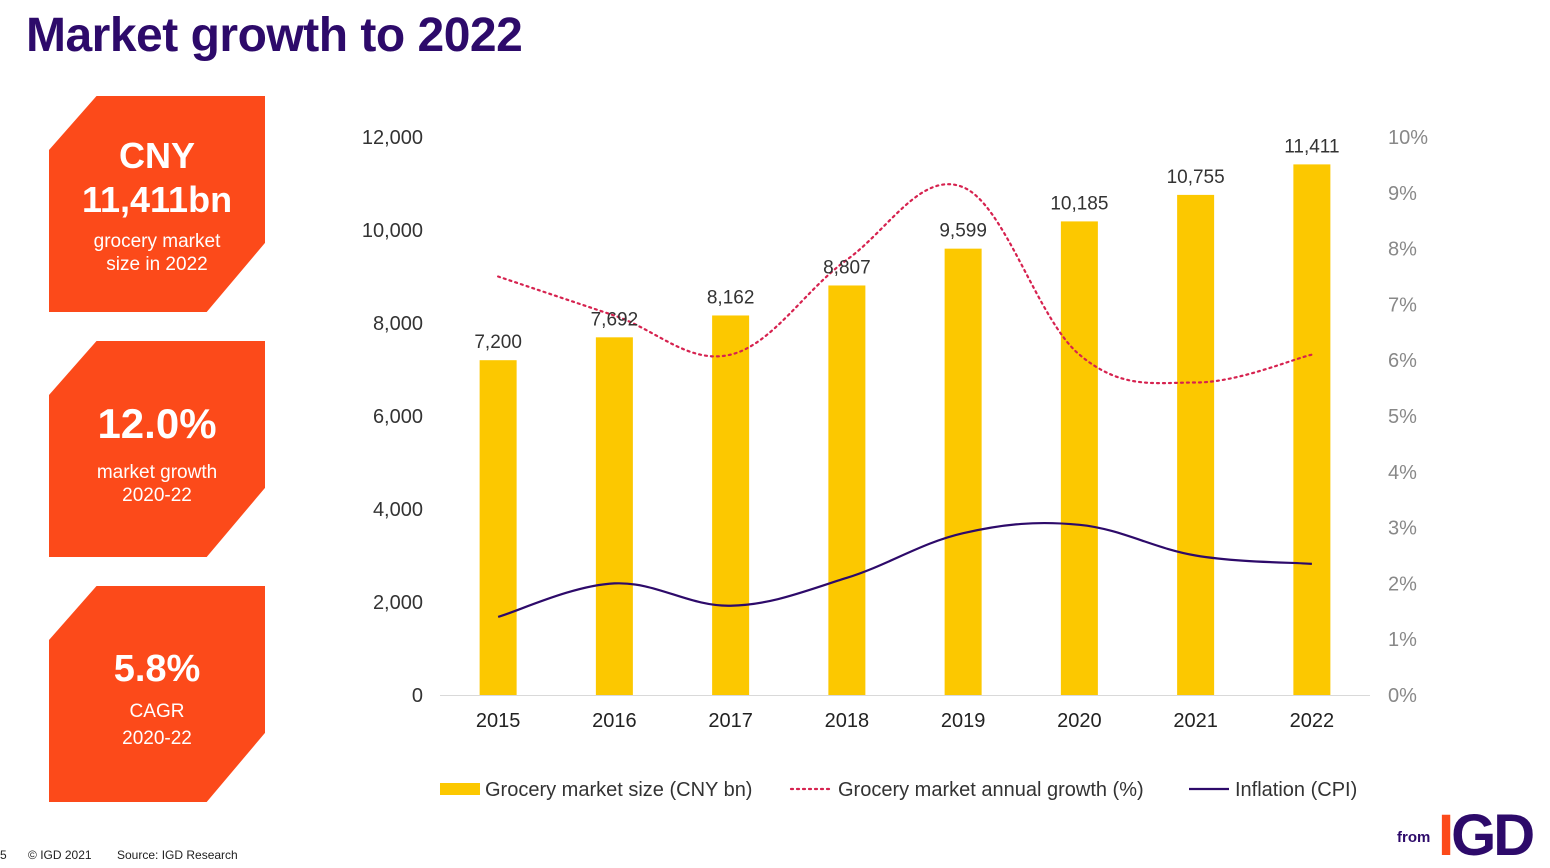 This screenshot has height=868, width=1550. Describe the element at coordinates (614, 516) in the screenshot. I see `bar-2016` at that location.